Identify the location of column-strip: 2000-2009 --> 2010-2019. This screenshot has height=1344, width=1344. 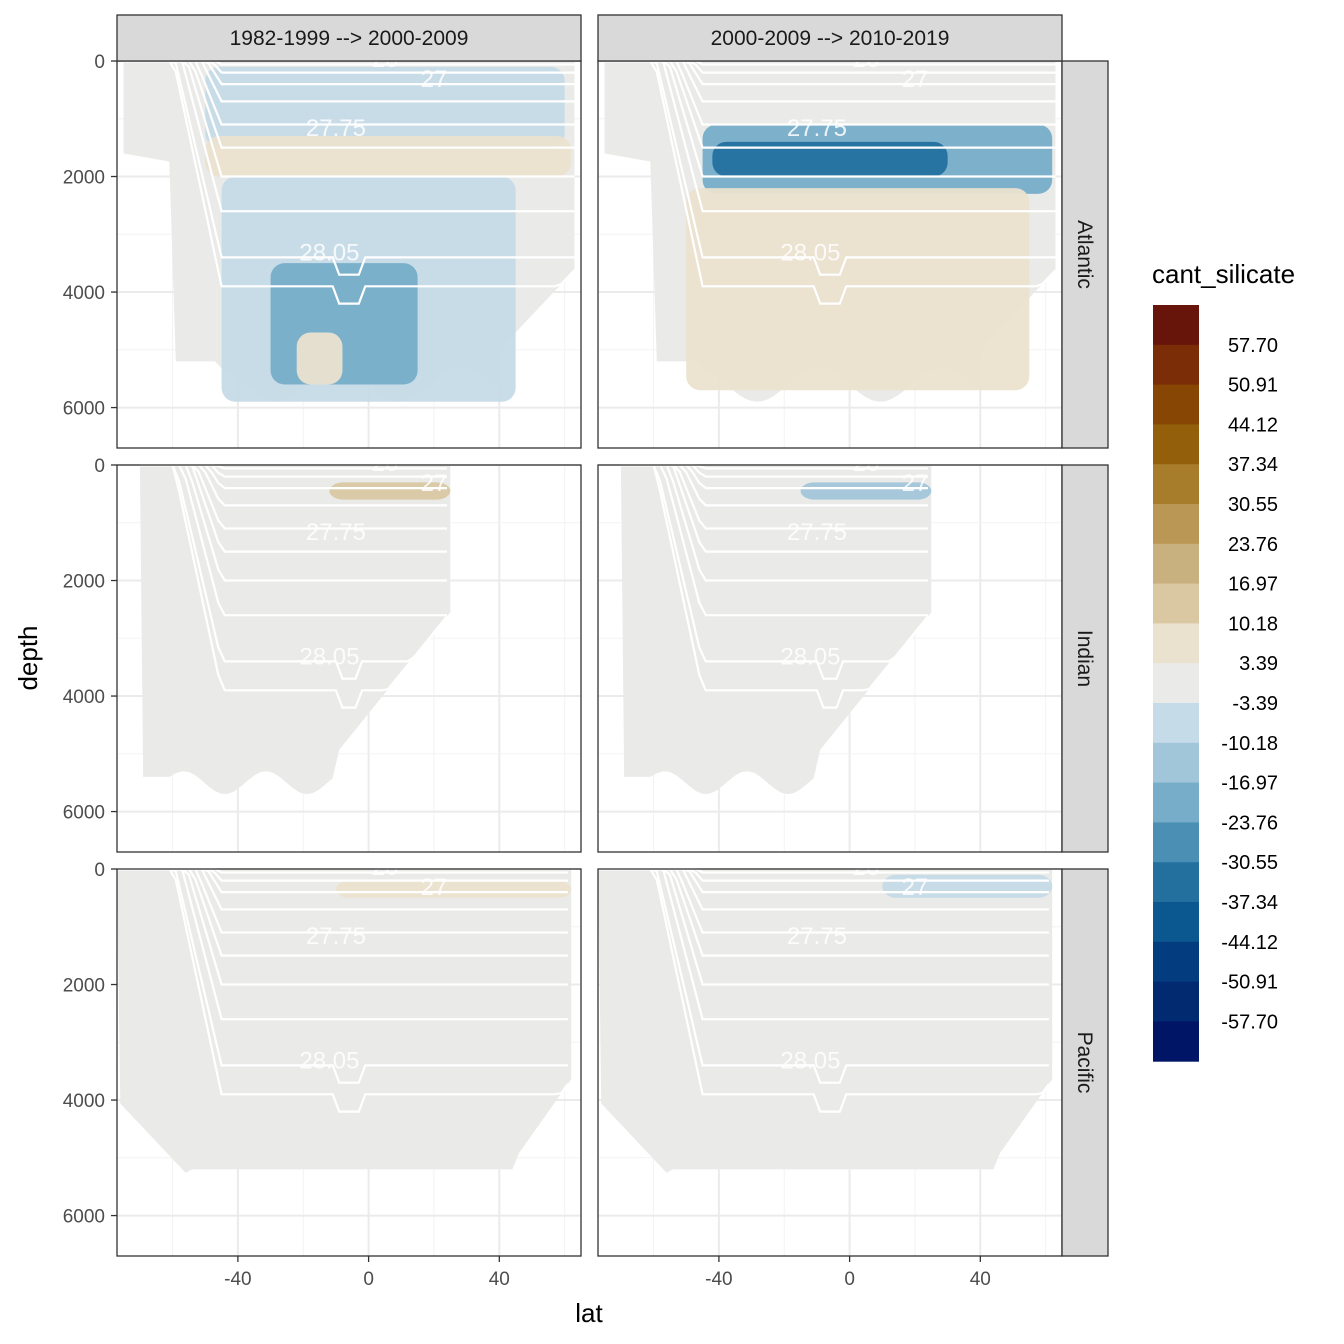
(830, 38).